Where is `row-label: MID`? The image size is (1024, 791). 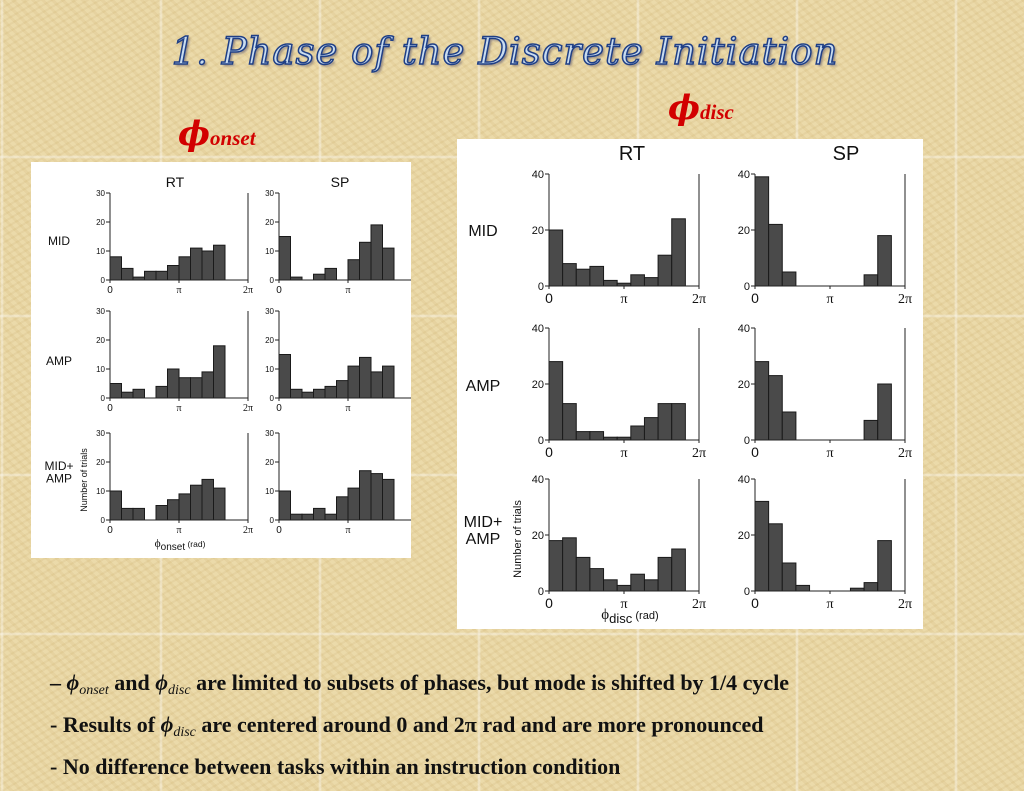 row-label: MID is located at coordinates (59, 241).